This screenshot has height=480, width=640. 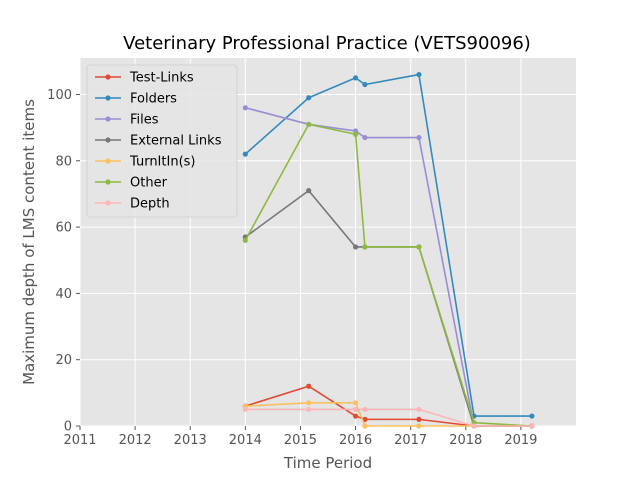 I want to click on legend-label: Other, so click(x=149, y=183).